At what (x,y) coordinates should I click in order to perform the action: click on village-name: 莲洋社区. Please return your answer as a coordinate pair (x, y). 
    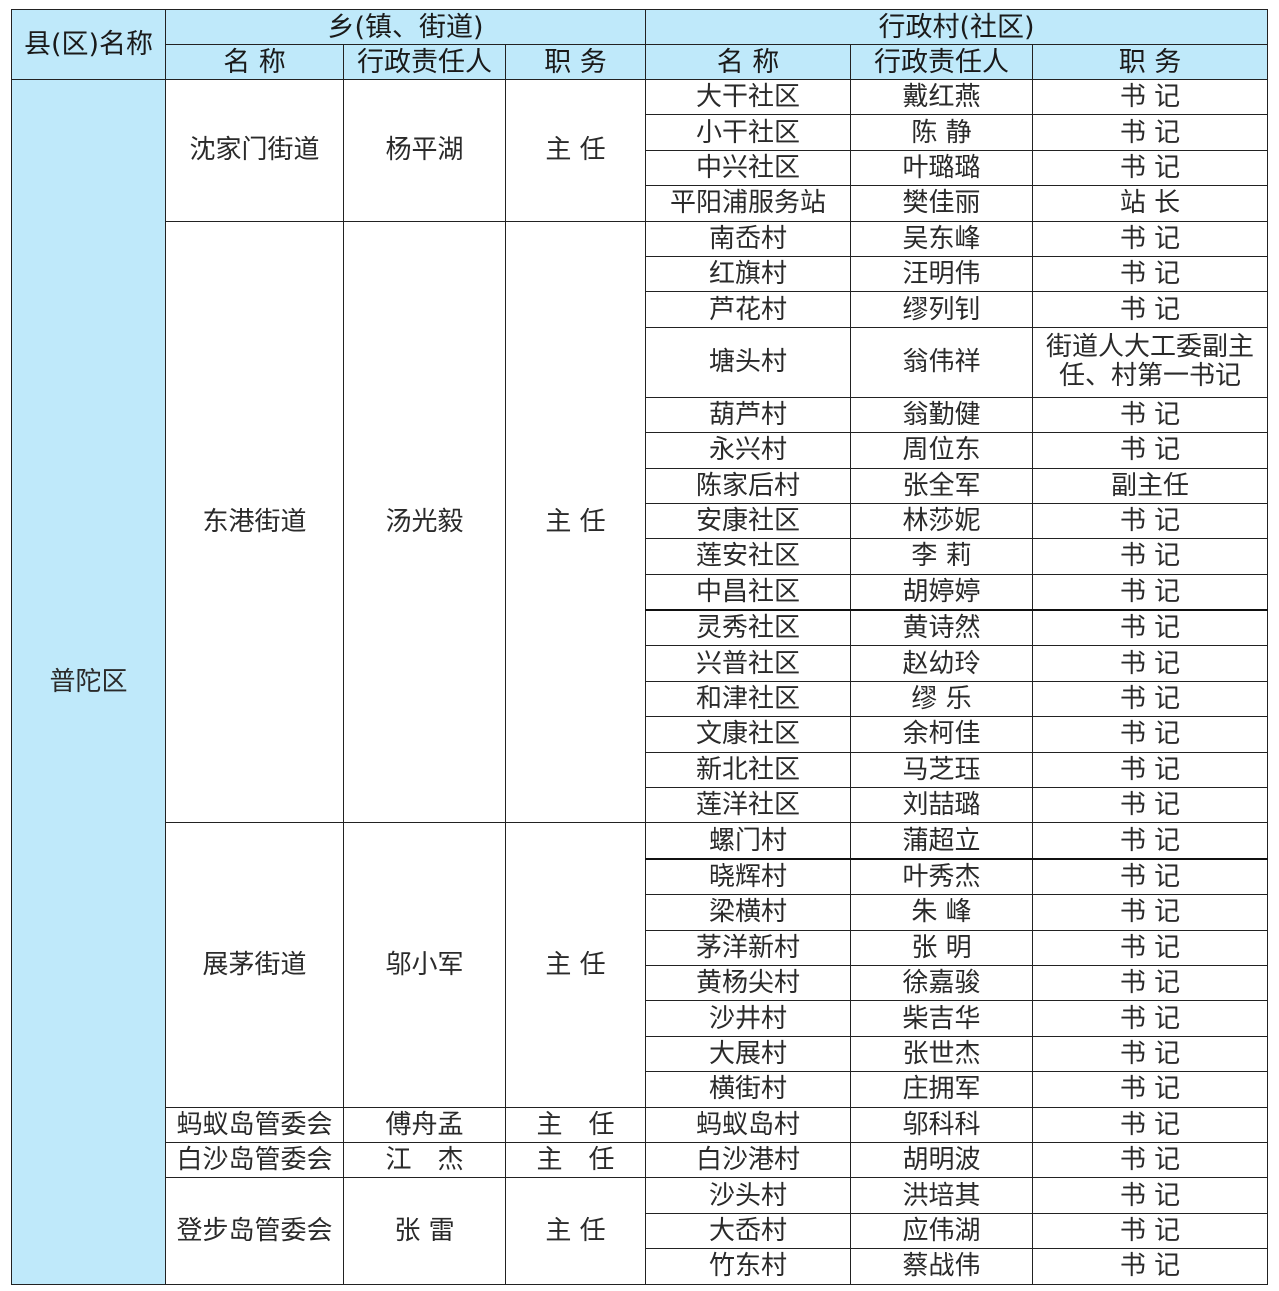
    Looking at the image, I should click on (748, 805).